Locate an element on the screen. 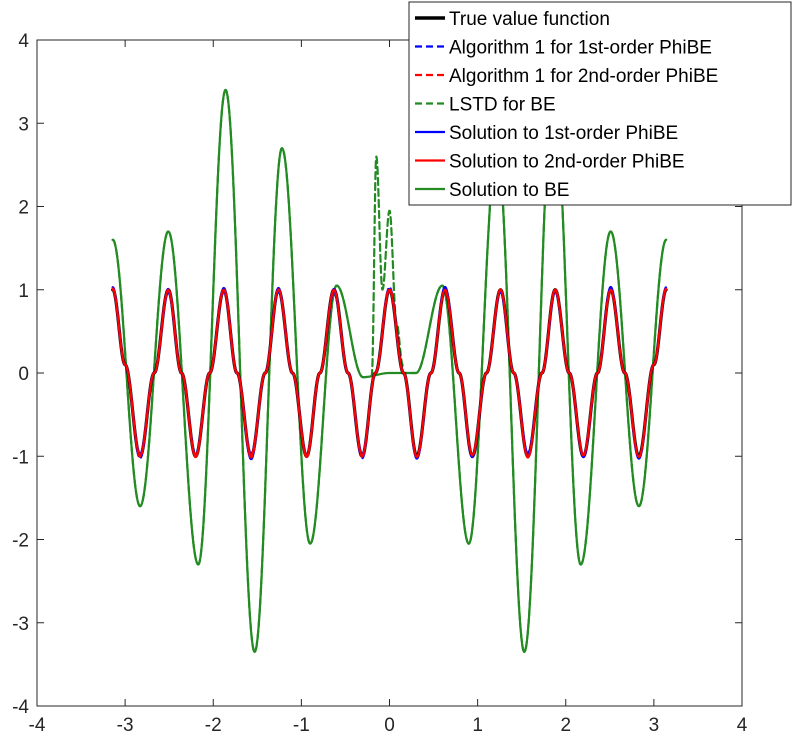 The height and width of the screenshot is (743, 793). x-tick-label: 0 is located at coordinates (389, 725).